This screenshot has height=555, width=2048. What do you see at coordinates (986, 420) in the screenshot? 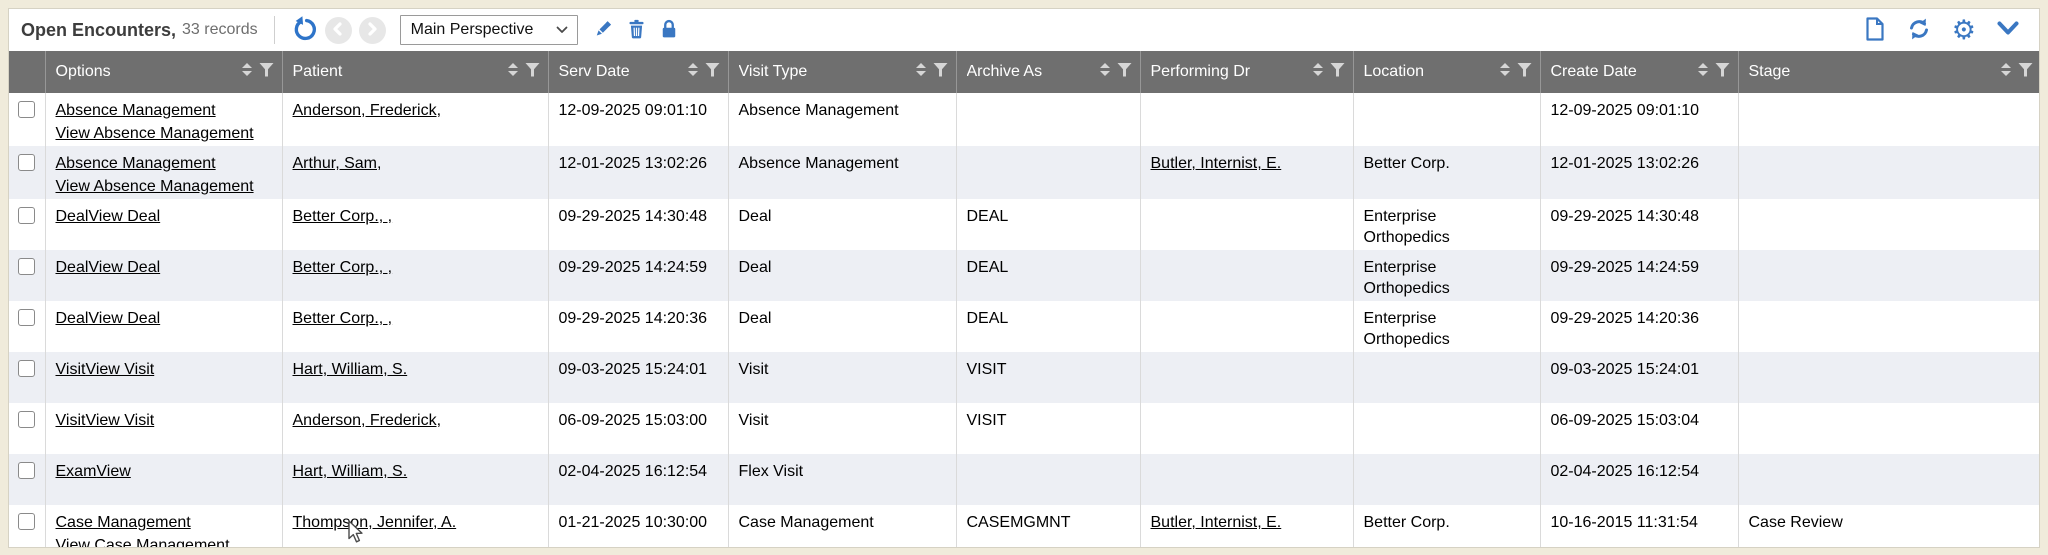
I see `archive-as-text: VISIT` at bounding box center [986, 420].